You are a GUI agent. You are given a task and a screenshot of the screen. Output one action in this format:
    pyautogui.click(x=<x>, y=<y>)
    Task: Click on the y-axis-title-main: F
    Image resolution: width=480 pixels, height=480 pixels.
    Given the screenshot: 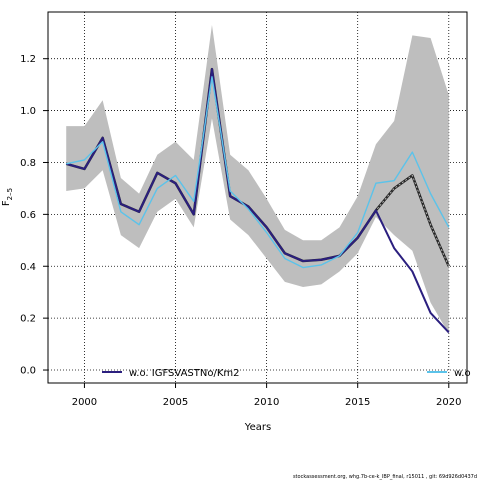 What is the action you would take?
    pyautogui.click(x=6, y=203)
    